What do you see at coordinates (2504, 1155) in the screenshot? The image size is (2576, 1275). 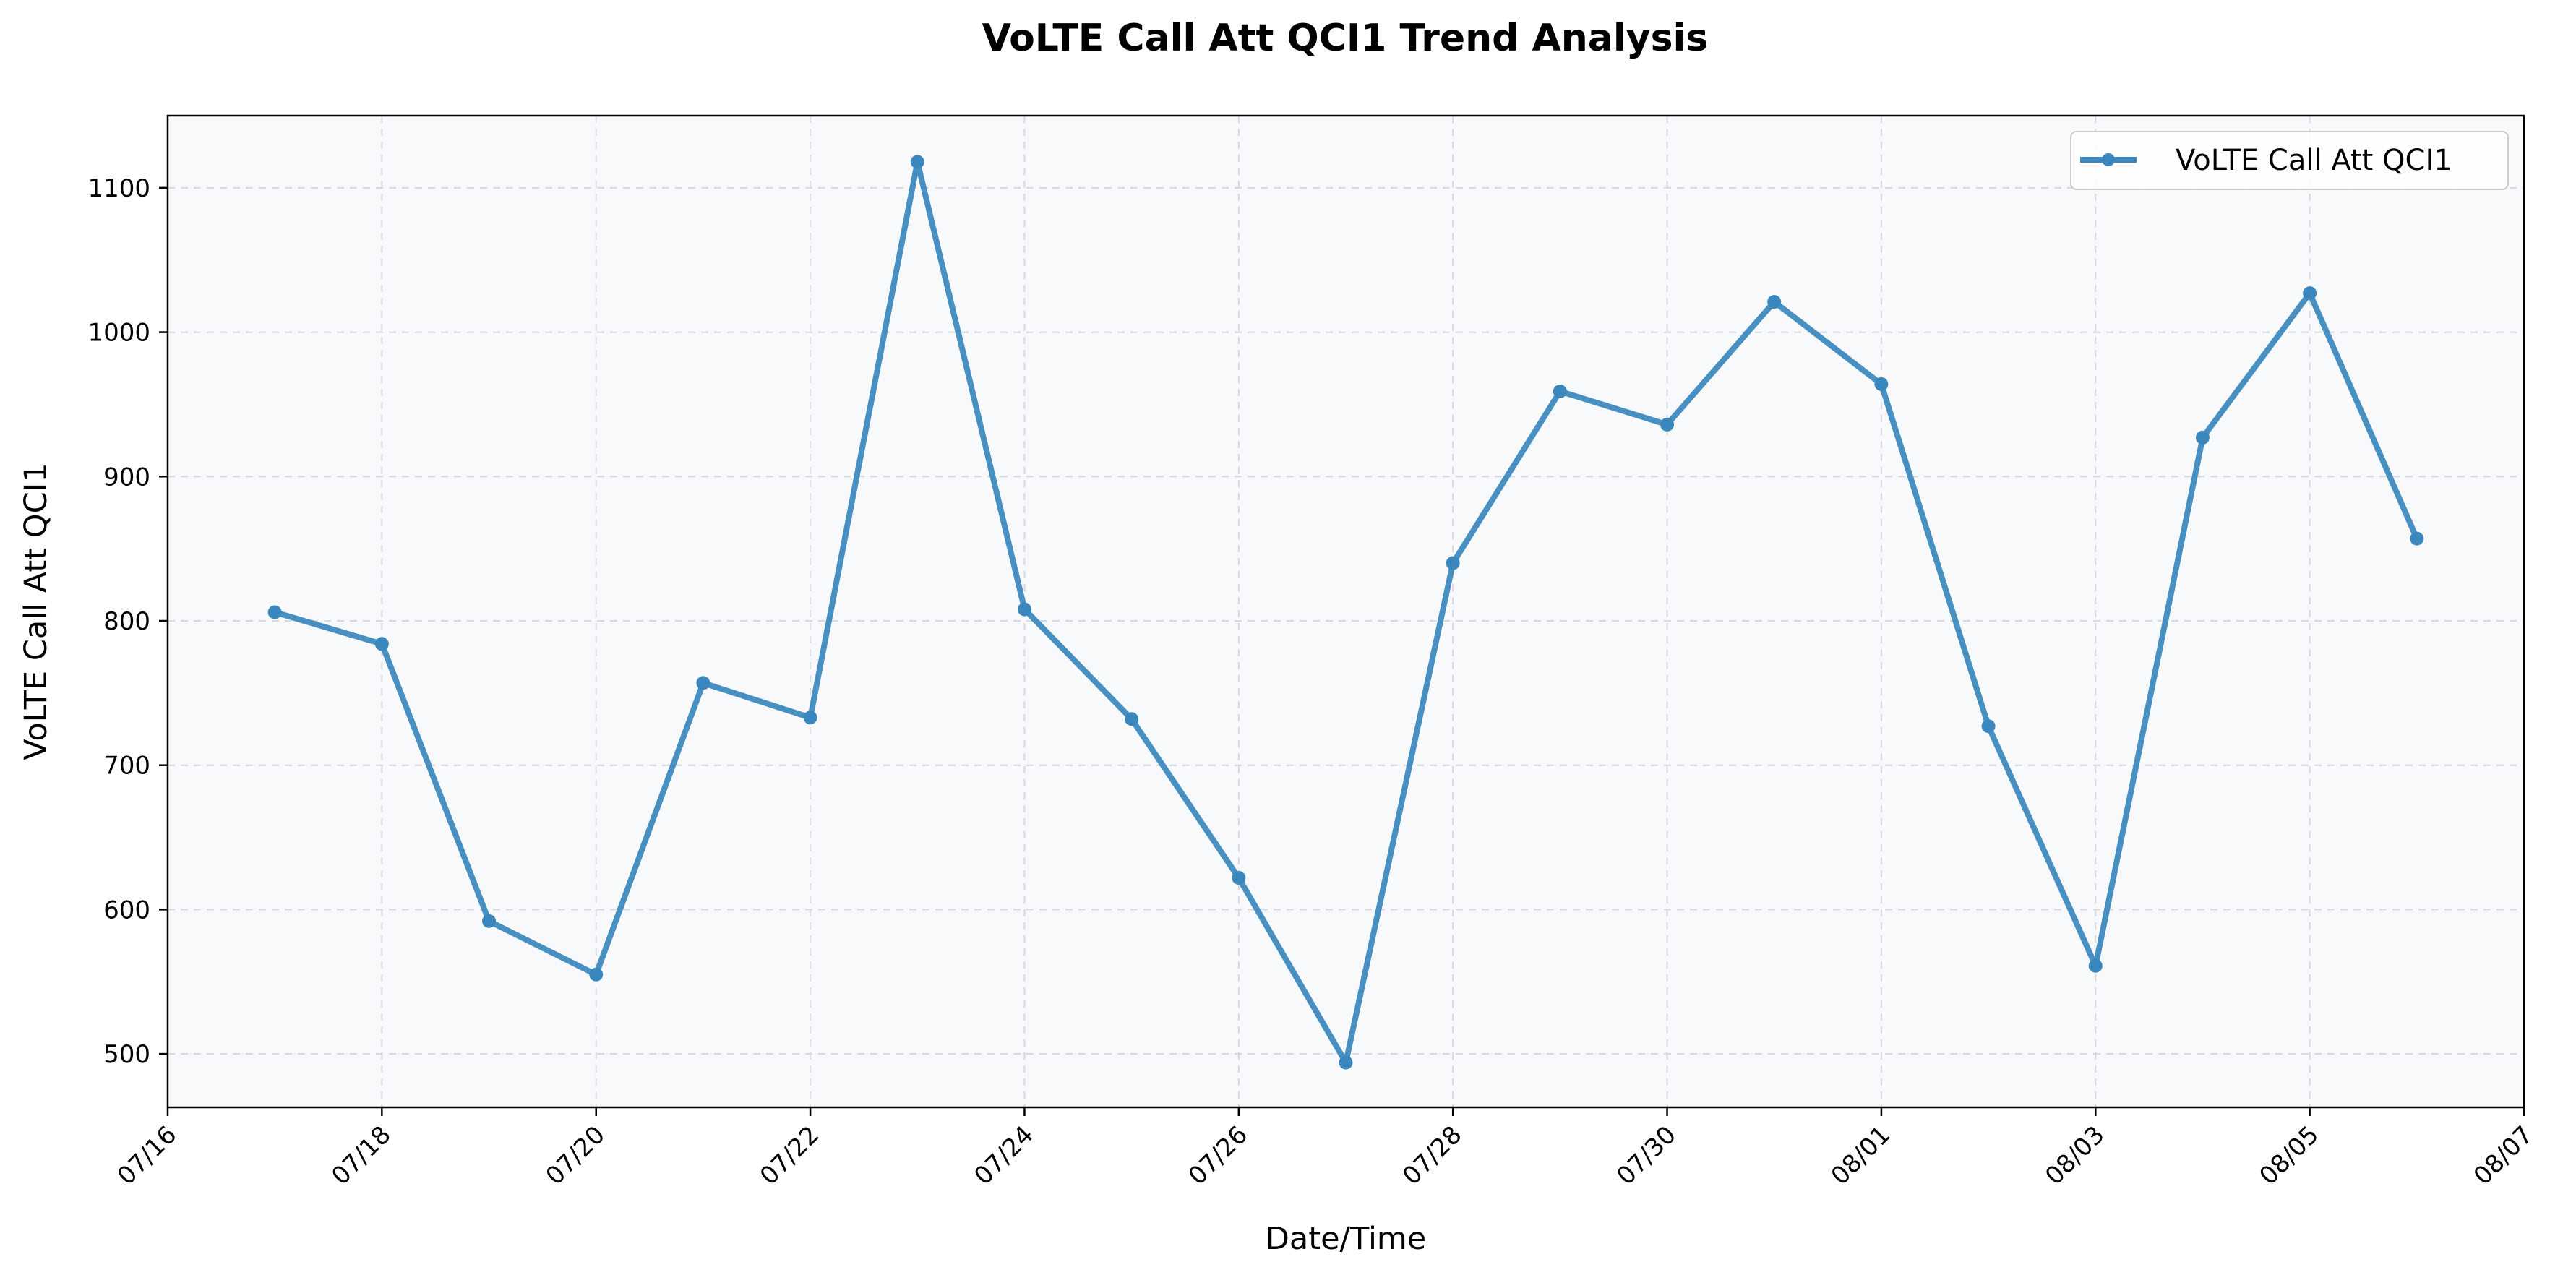 I see `x-tick-label: 08/07` at bounding box center [2504, 1155].